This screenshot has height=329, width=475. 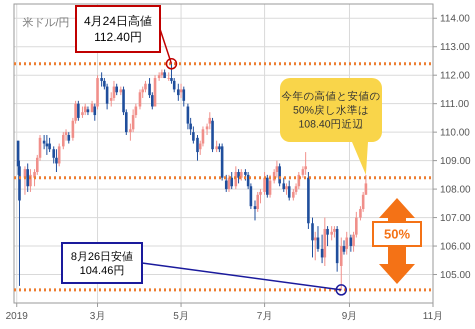 What do you see at coordinates (46, 22) in the screenshot?
I see `annotation: 米ドル/円` at bounding box center [46, 22].